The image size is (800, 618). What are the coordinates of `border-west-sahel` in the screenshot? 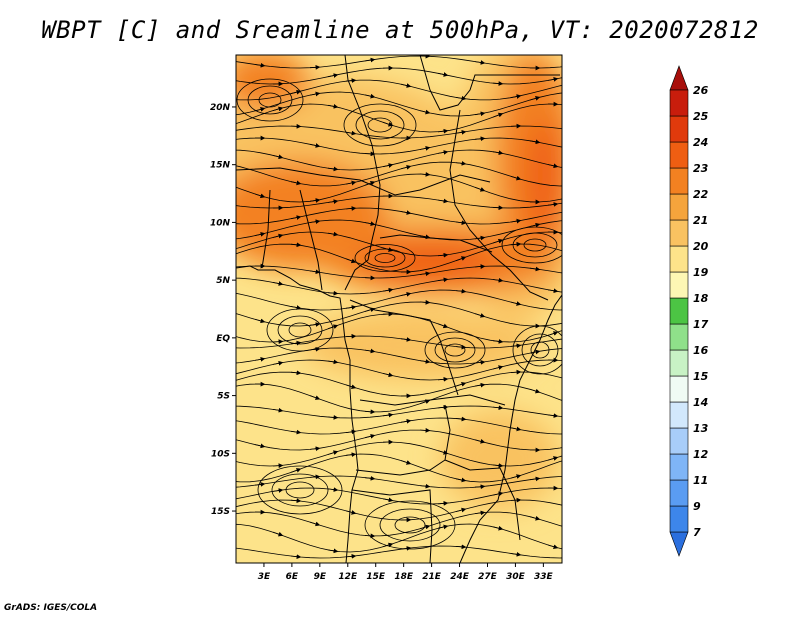 It's located at (266, 229).